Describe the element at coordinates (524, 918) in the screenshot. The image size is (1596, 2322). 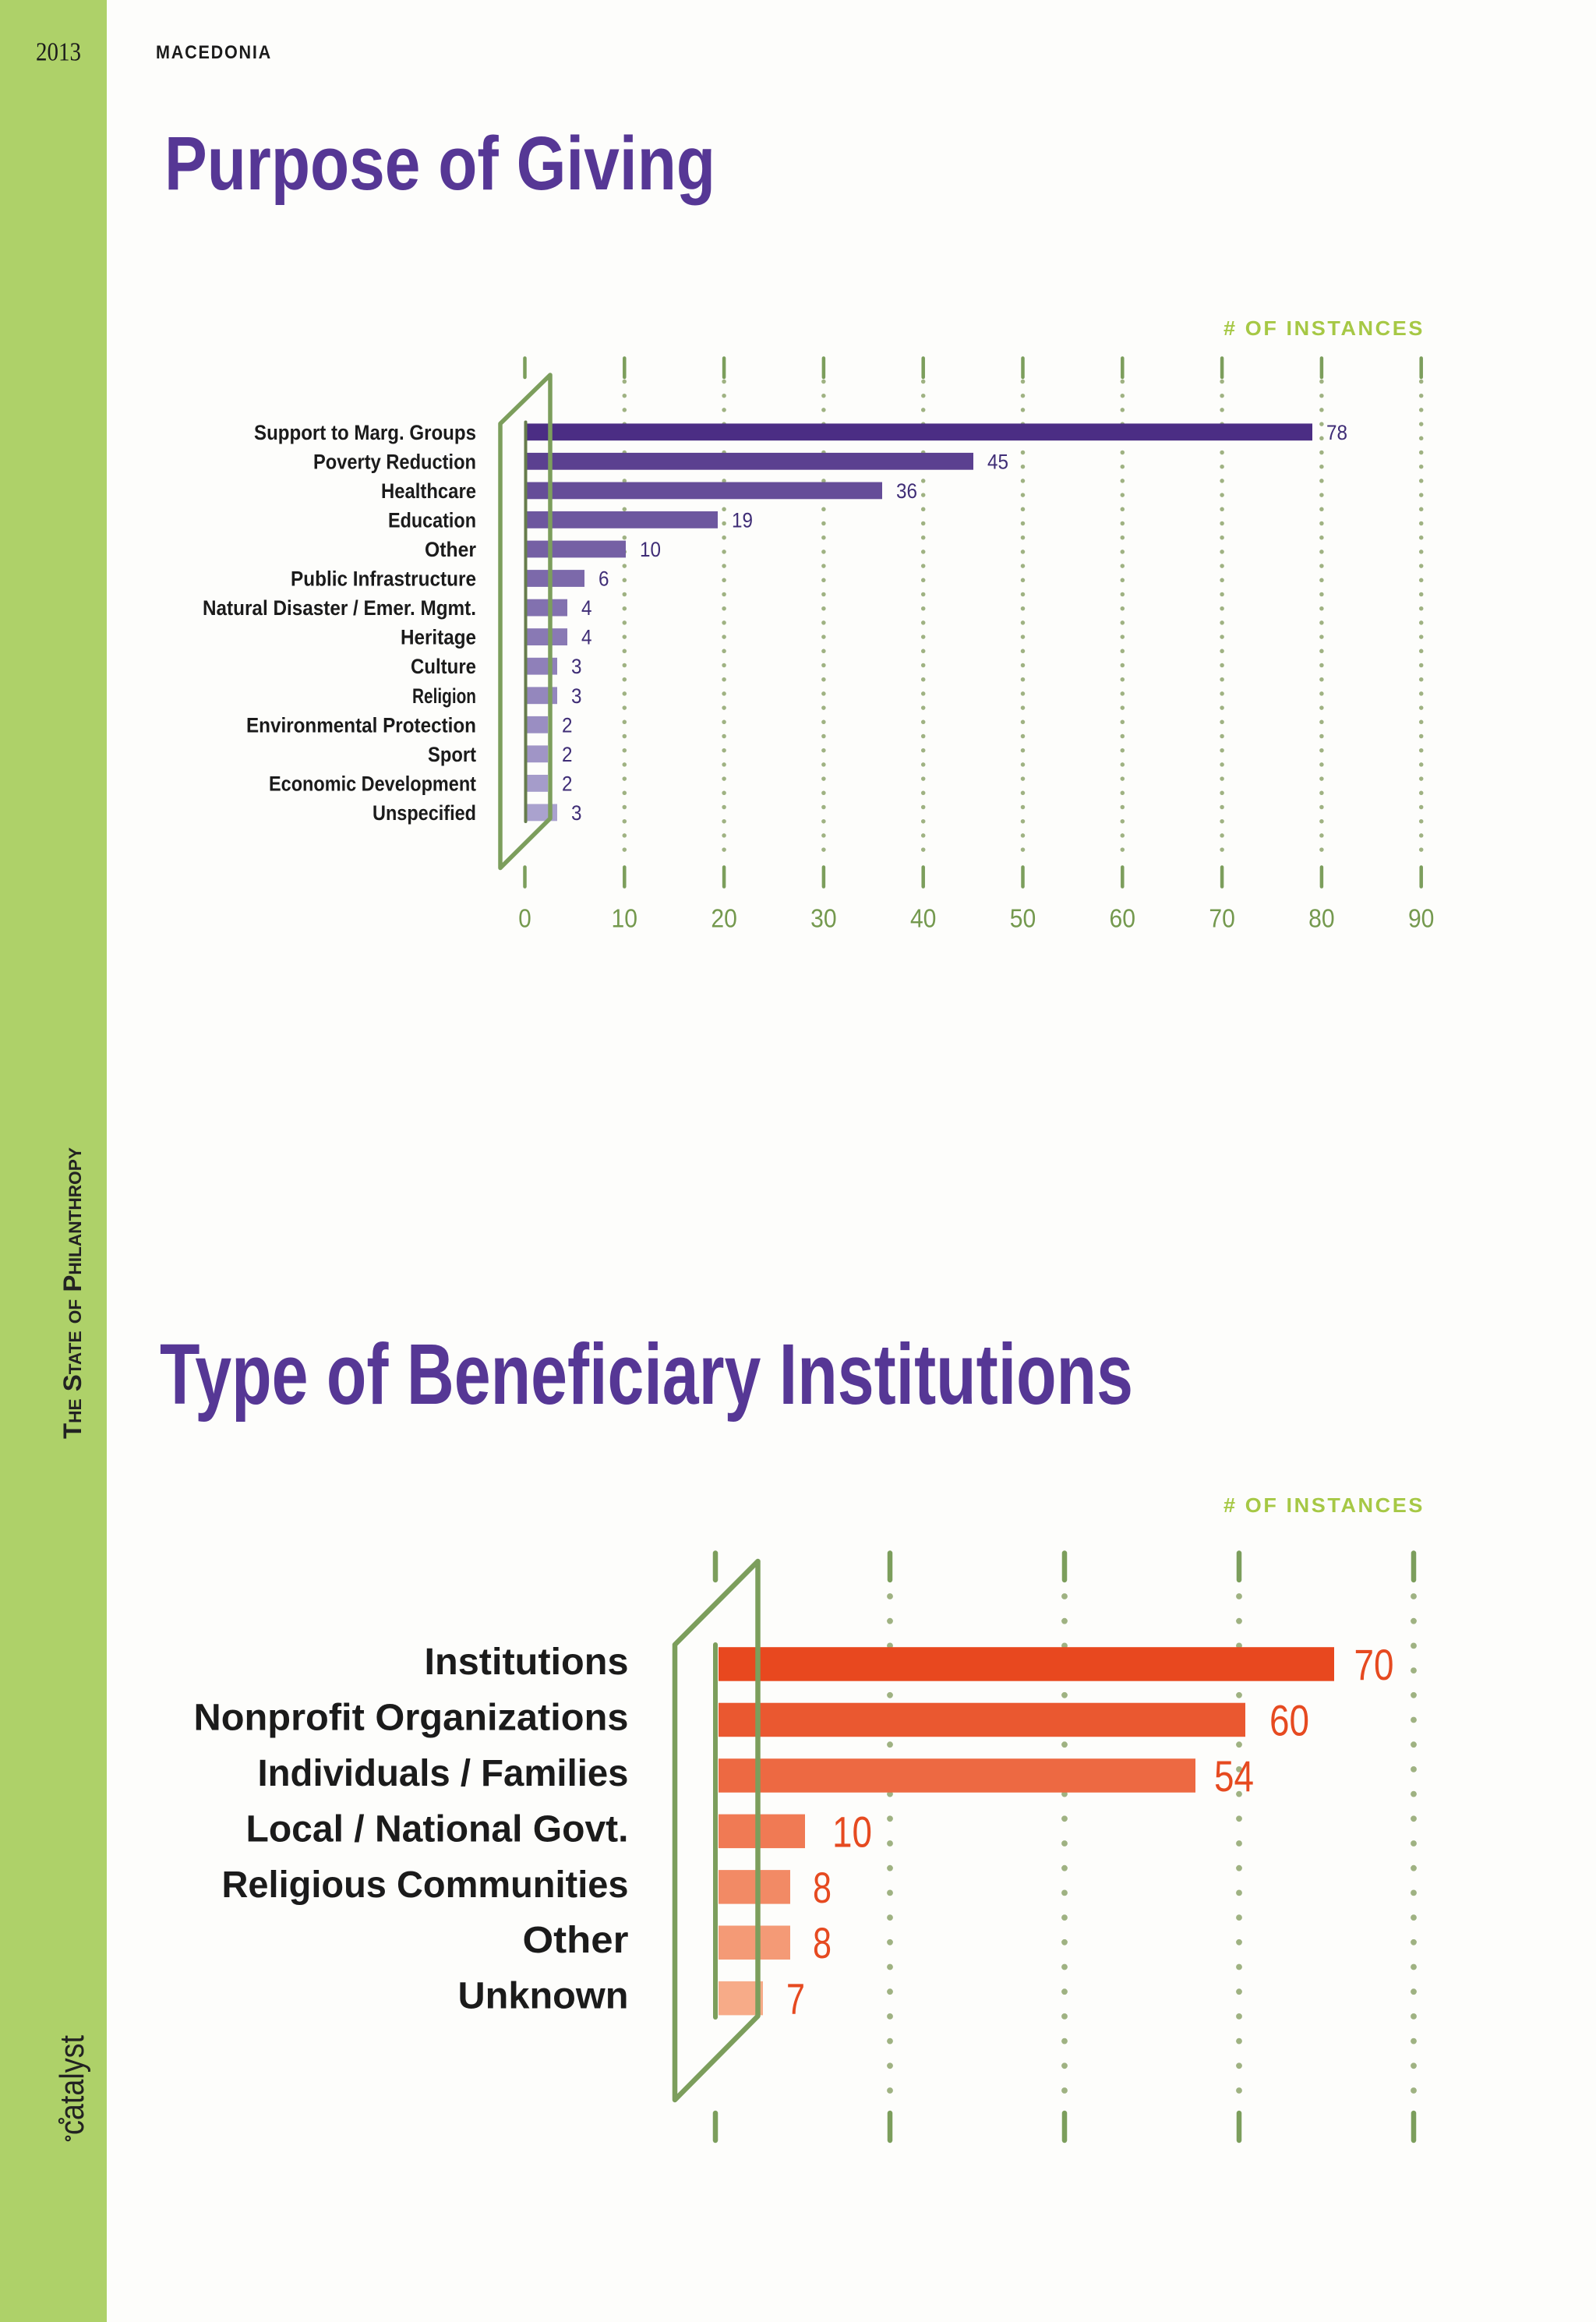
I see `svg-text: 0` at that location.